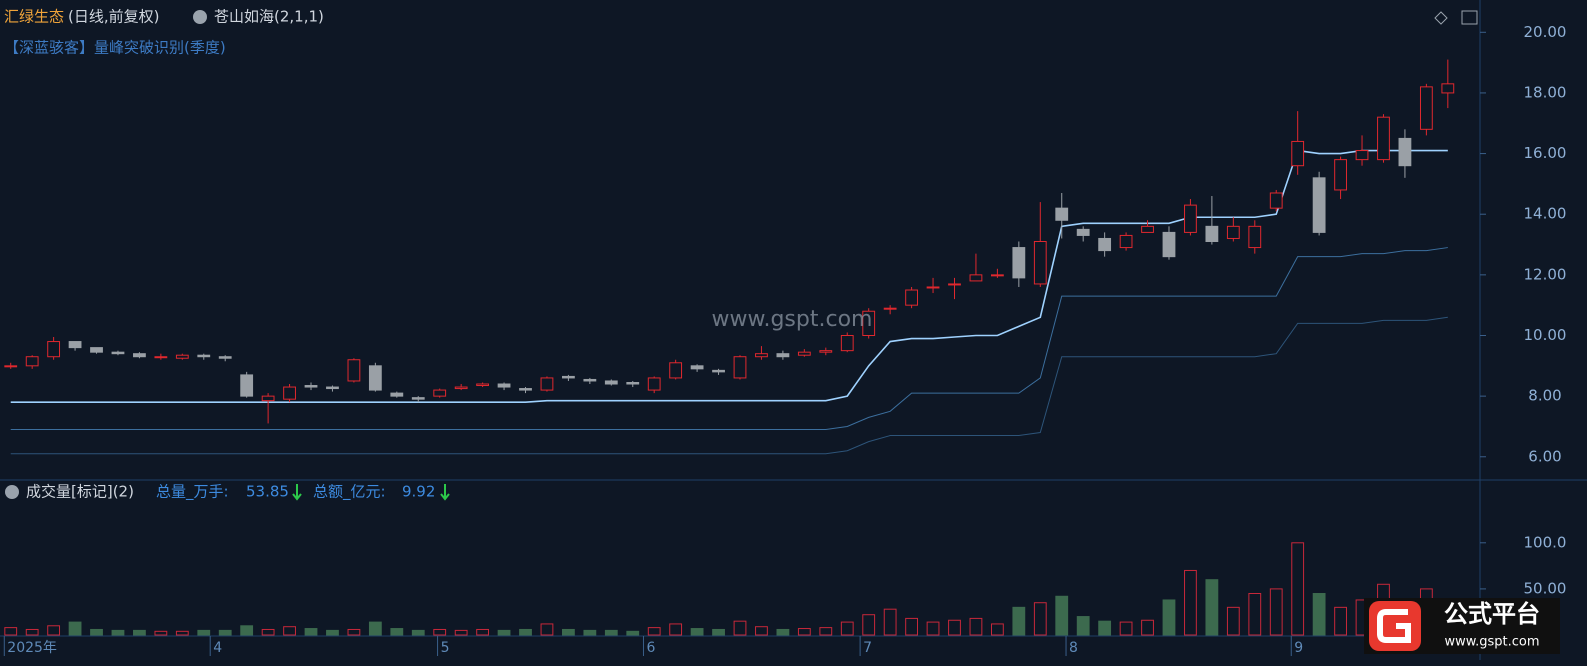  What do you see at coordinates (269, 17) in the screenshot?
I see `indicator-name: 苍山如海(2,1,1)` at bounding box center [269, 17].